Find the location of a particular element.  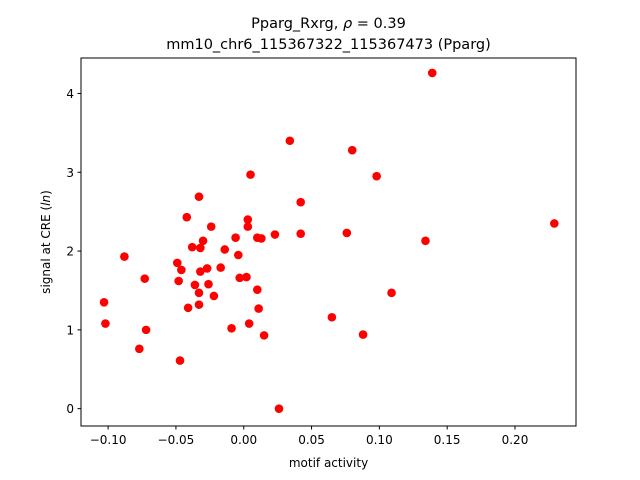

y-axis-label-suffix: ) is located at coordinates (46, 192).